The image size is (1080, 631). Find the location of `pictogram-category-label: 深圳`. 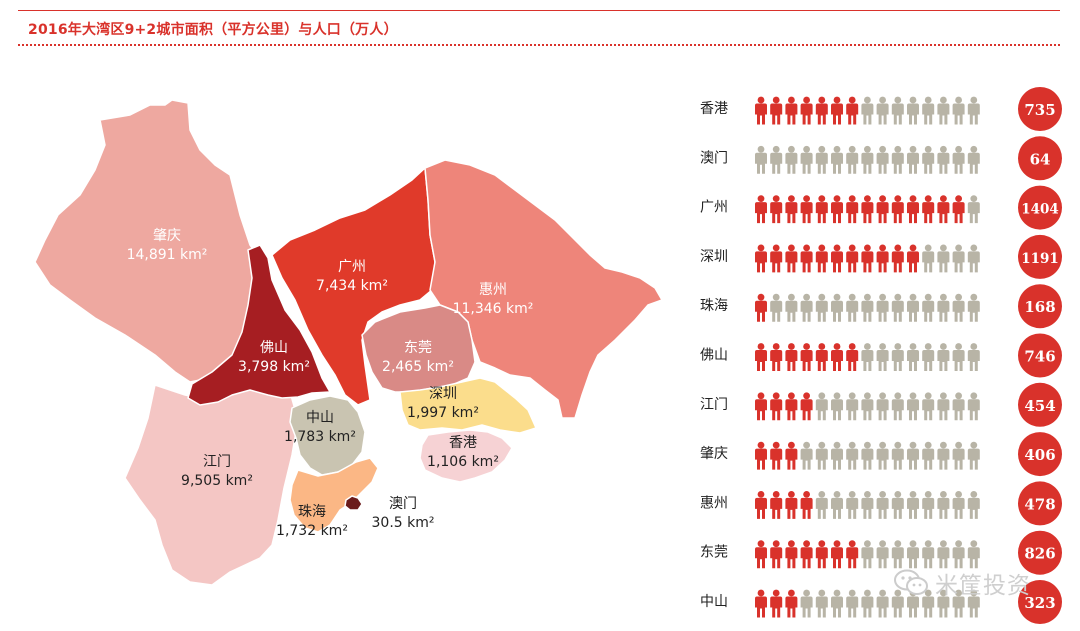

pictogram-category-label: 深圳 is located at coordinates (714, 257).